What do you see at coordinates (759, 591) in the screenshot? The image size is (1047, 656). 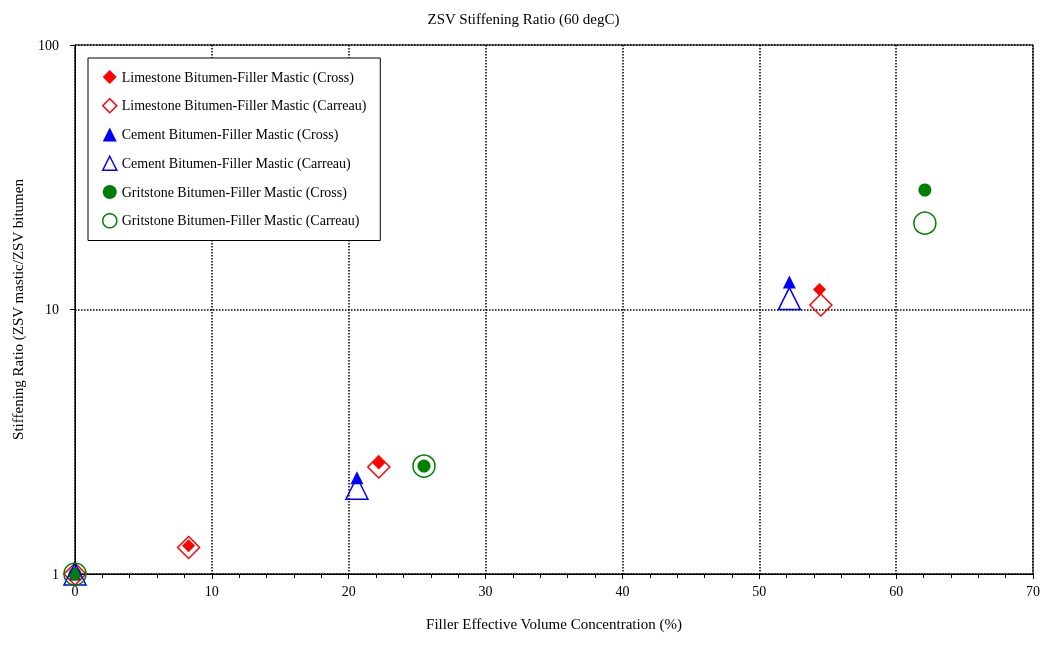 I see `x-tick-label: 50` at bounding box center [759, 591].